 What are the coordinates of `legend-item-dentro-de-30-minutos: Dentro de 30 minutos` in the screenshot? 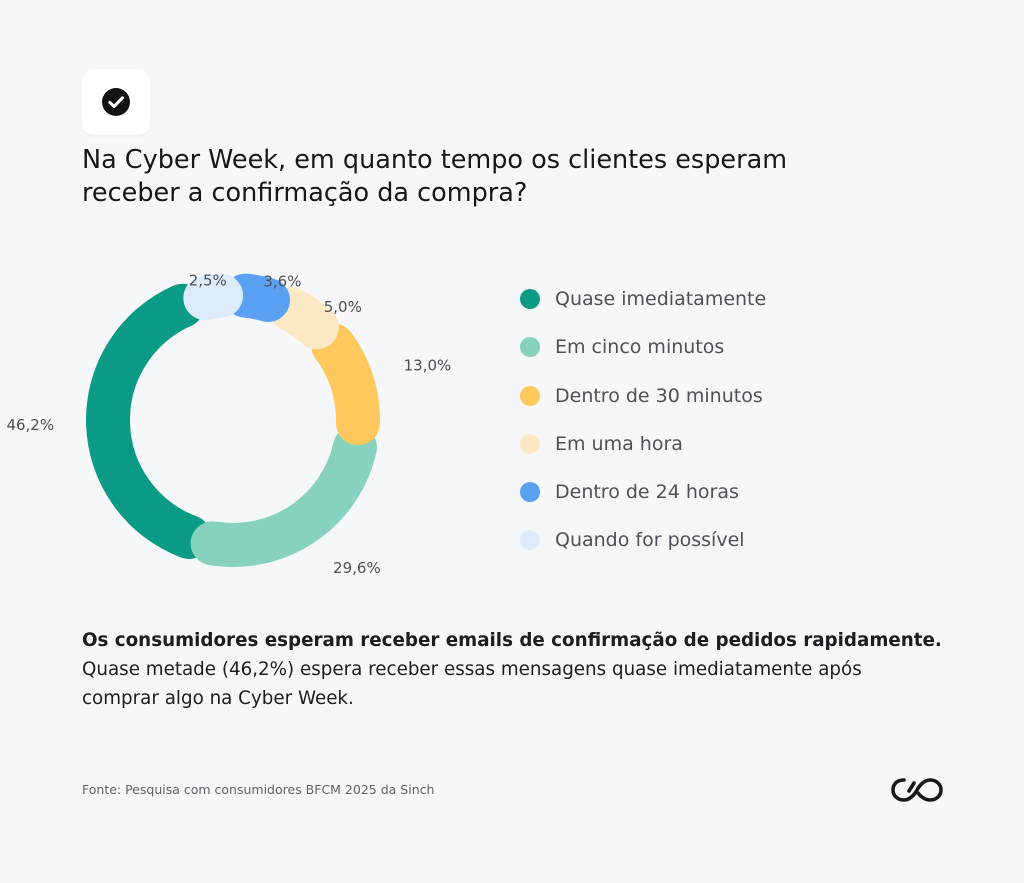 It's located at (643, 404).